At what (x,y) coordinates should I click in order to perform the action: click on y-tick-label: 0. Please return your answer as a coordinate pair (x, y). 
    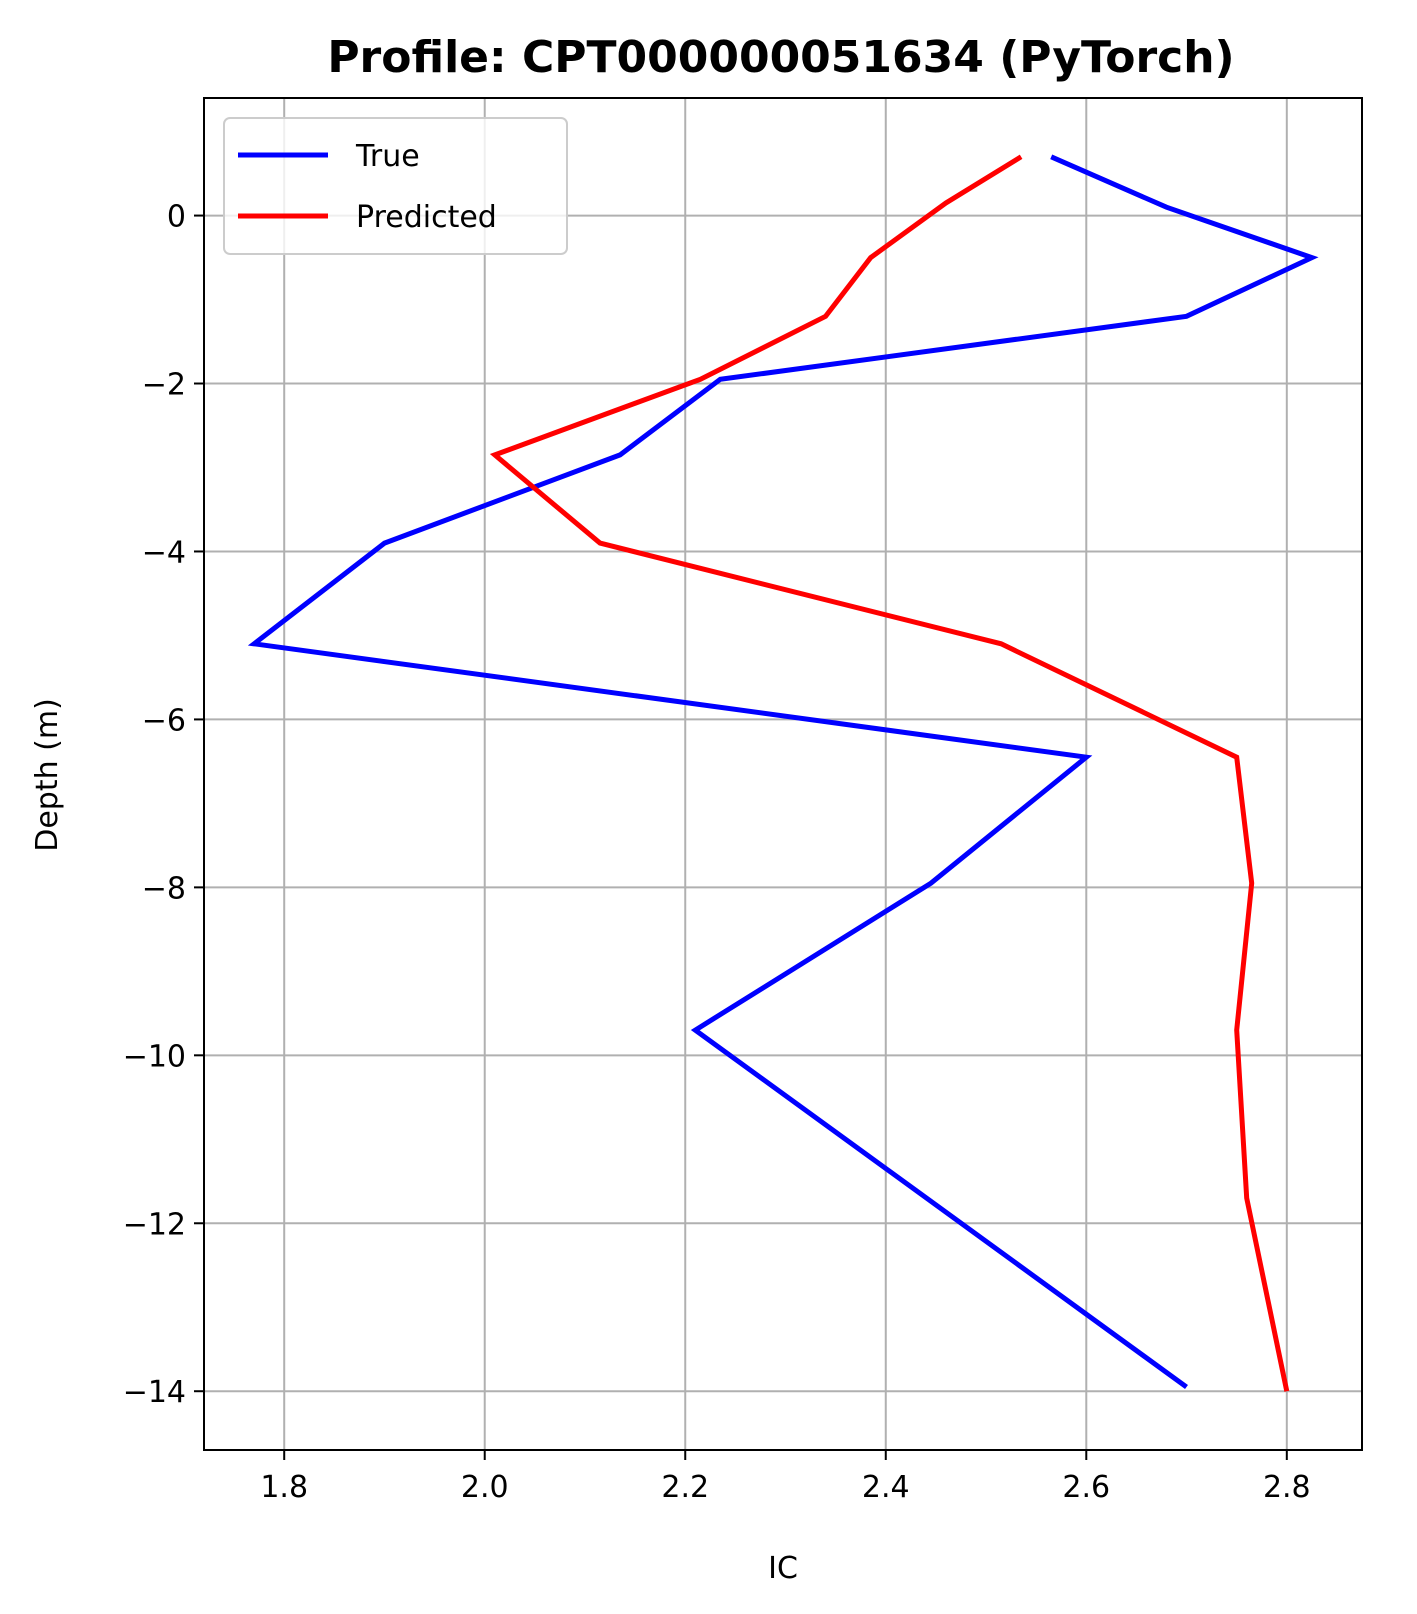
    Looking at the image, I should click on (176, 217).